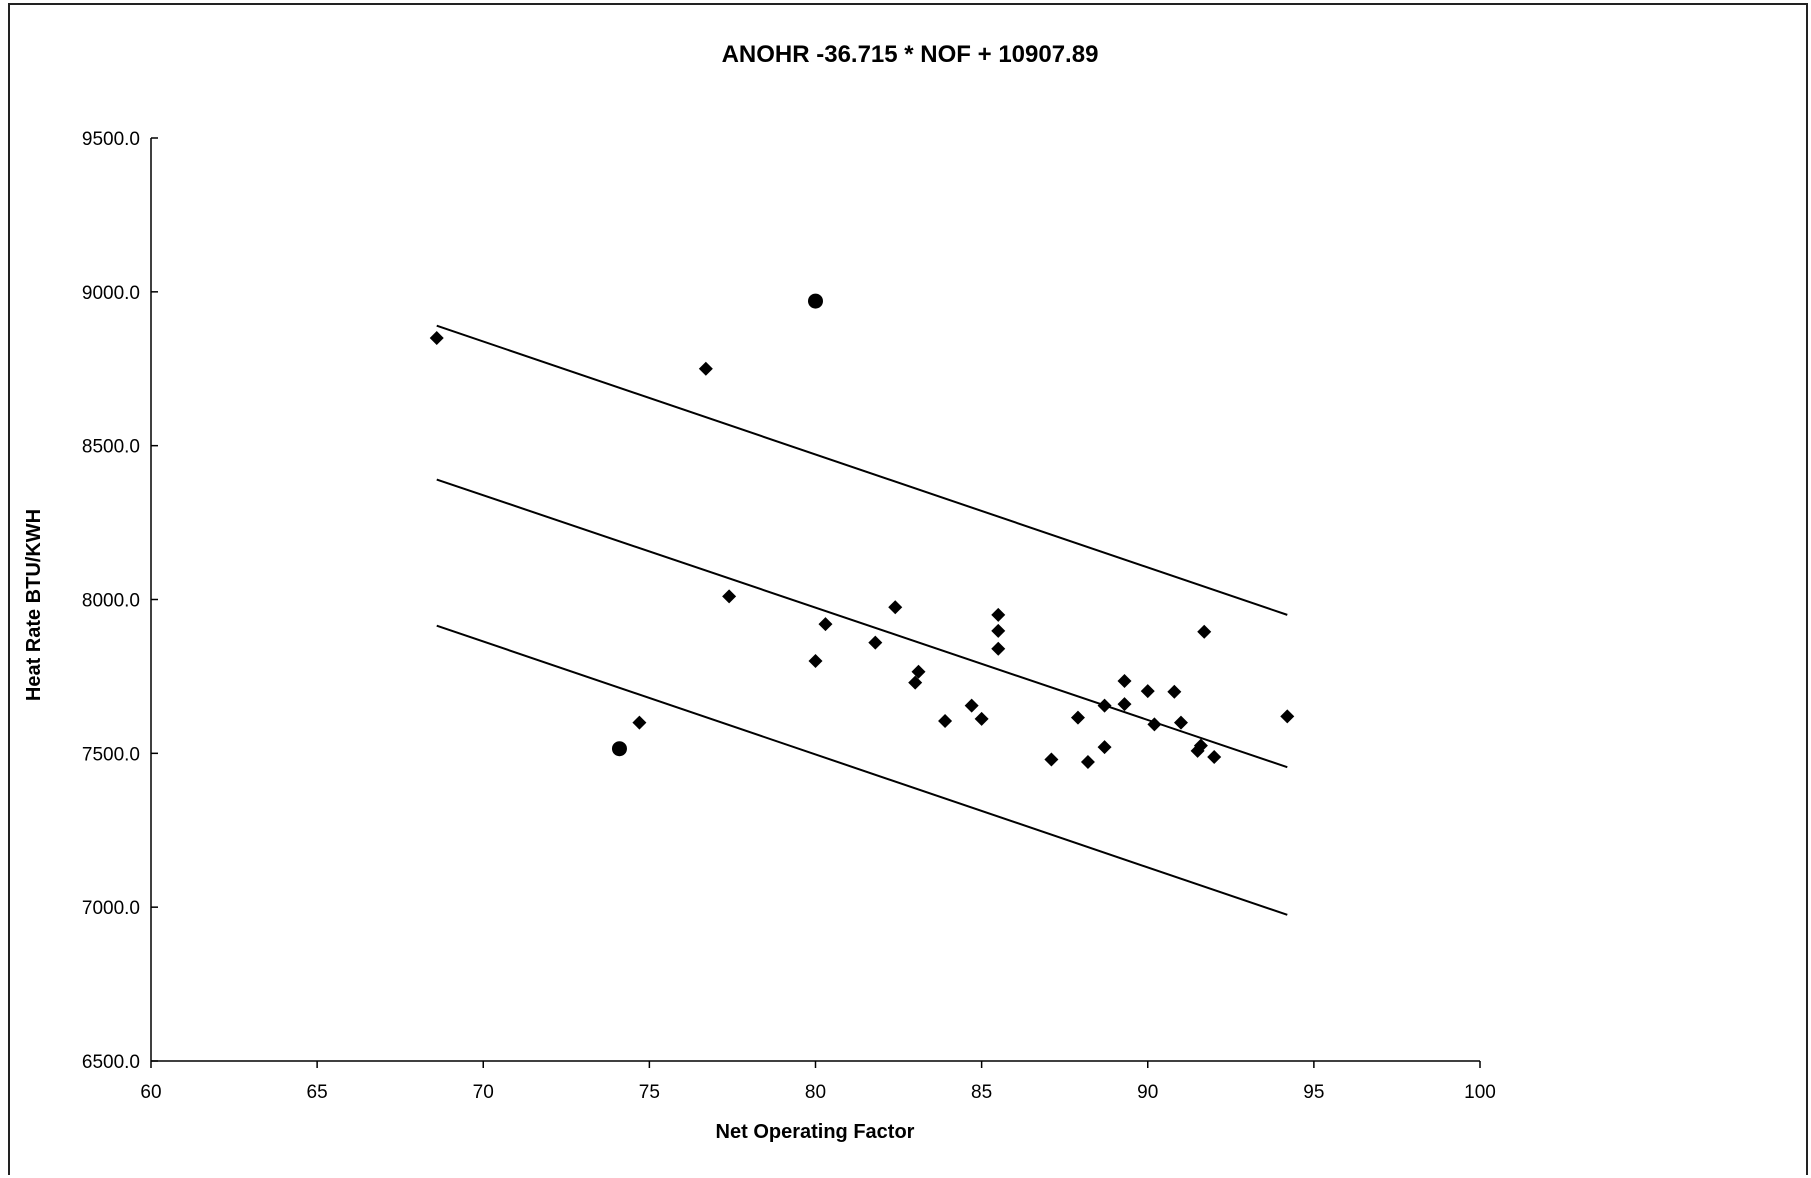 This screenshot has height=1178, width=1811. What do you see at coordinates (649, 1092) in the screenshot?
I see `x-tick-label: 75` at bounding box center [649, 1092].